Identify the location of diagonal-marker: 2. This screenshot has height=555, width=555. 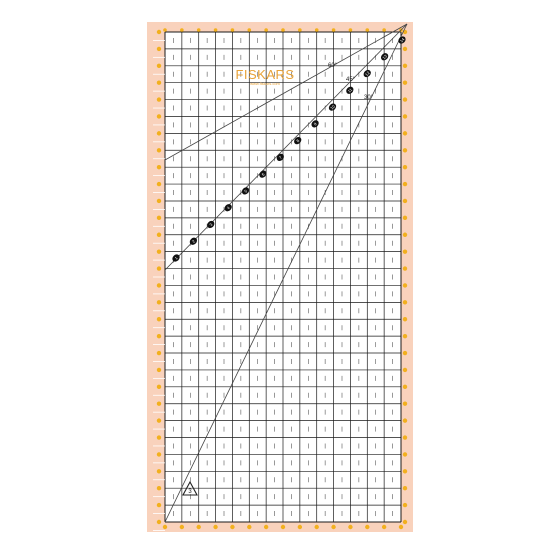
(193, 241).